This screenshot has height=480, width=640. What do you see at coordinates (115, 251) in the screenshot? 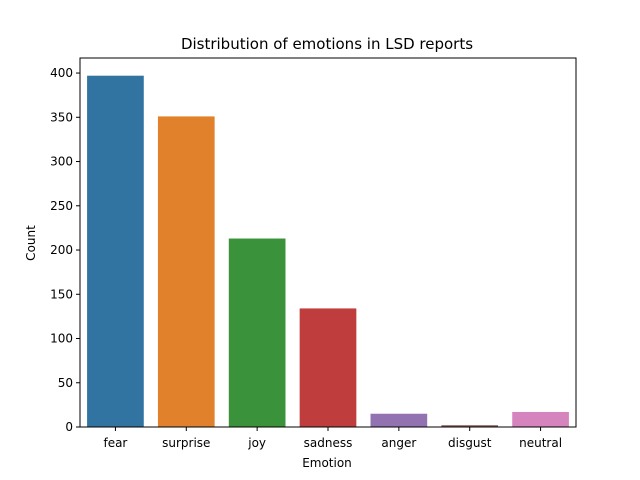
I see `bar-fear` at bounding box center [115, 251].